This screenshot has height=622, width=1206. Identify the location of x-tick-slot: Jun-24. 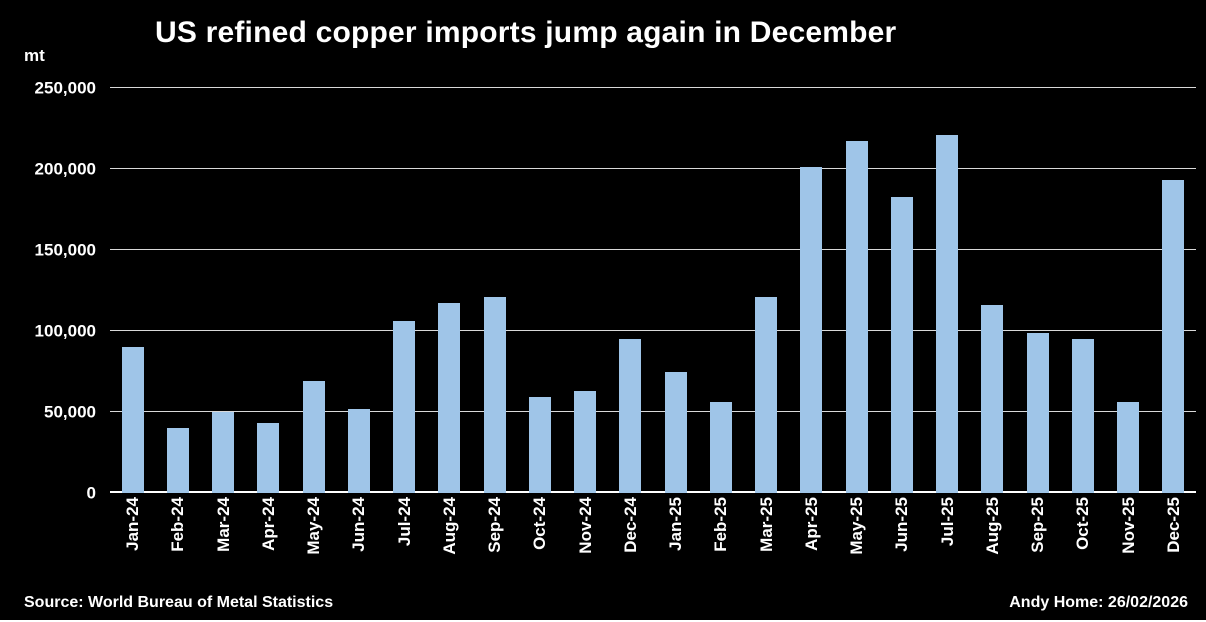
(358, 545).